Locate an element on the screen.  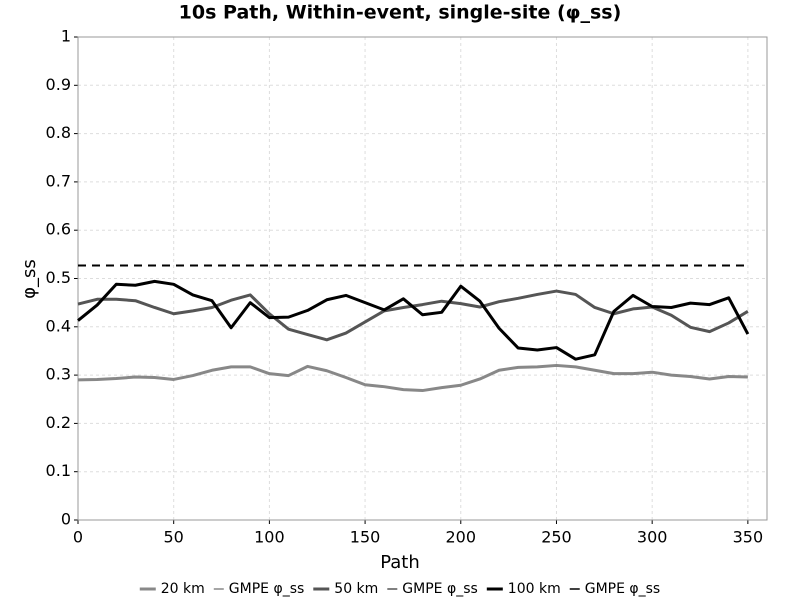
y-tick-label: 0.7 is located at coordinates (58, 180).